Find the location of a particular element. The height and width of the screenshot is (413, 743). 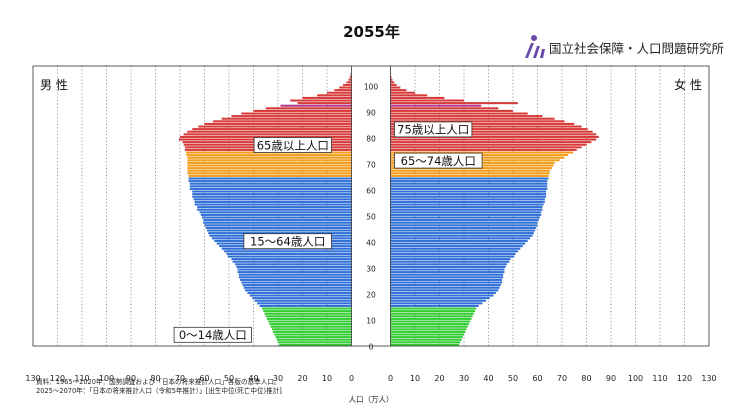

male-label: 男 性 is located at coordinates (54, 85).